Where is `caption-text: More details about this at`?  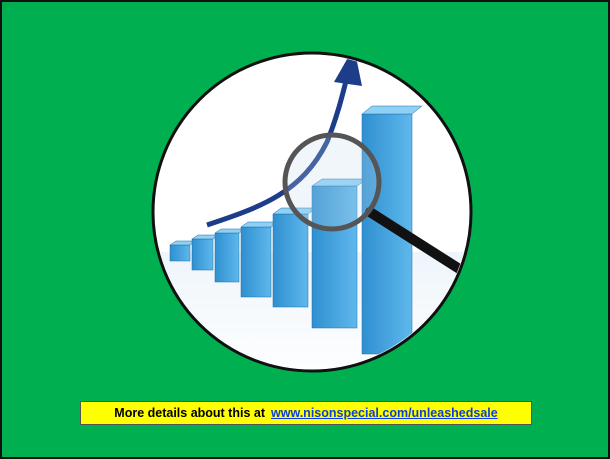
caption-text: More details about this at is located at coordinates (189, 413).